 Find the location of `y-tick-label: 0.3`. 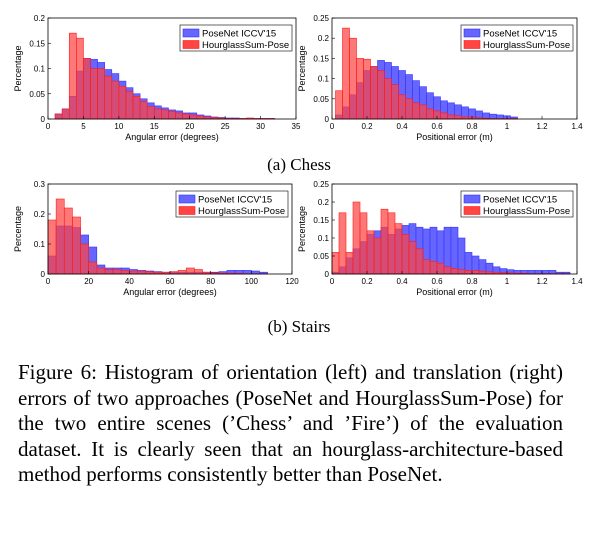

y-tick-label: 0.3 is located at coordinates (40, 184).